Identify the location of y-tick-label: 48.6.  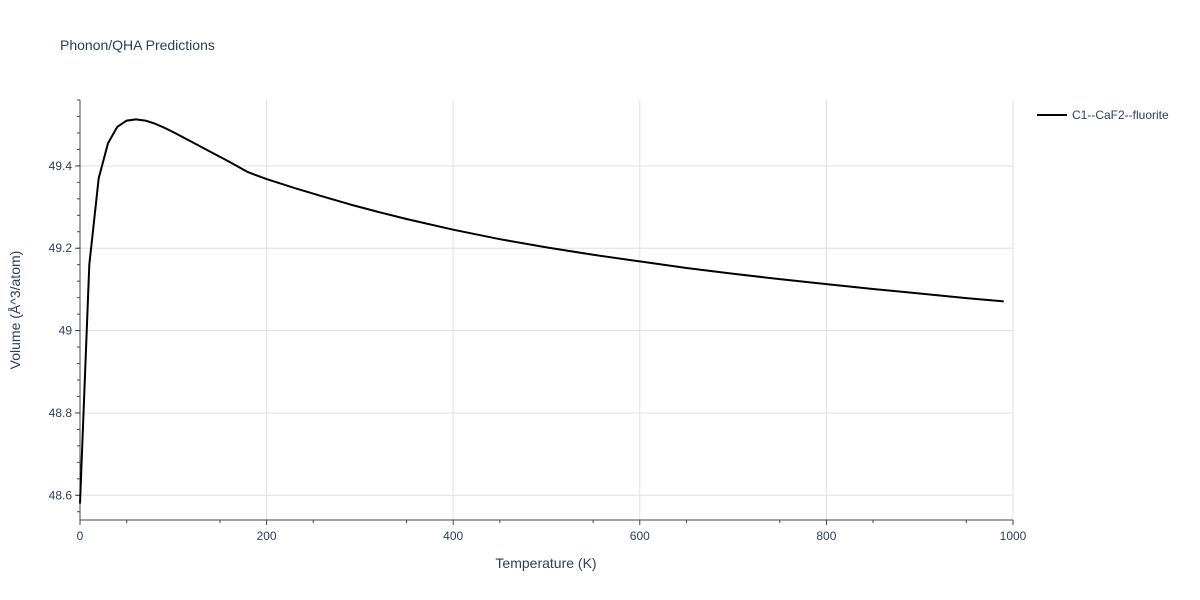
(61, 495).